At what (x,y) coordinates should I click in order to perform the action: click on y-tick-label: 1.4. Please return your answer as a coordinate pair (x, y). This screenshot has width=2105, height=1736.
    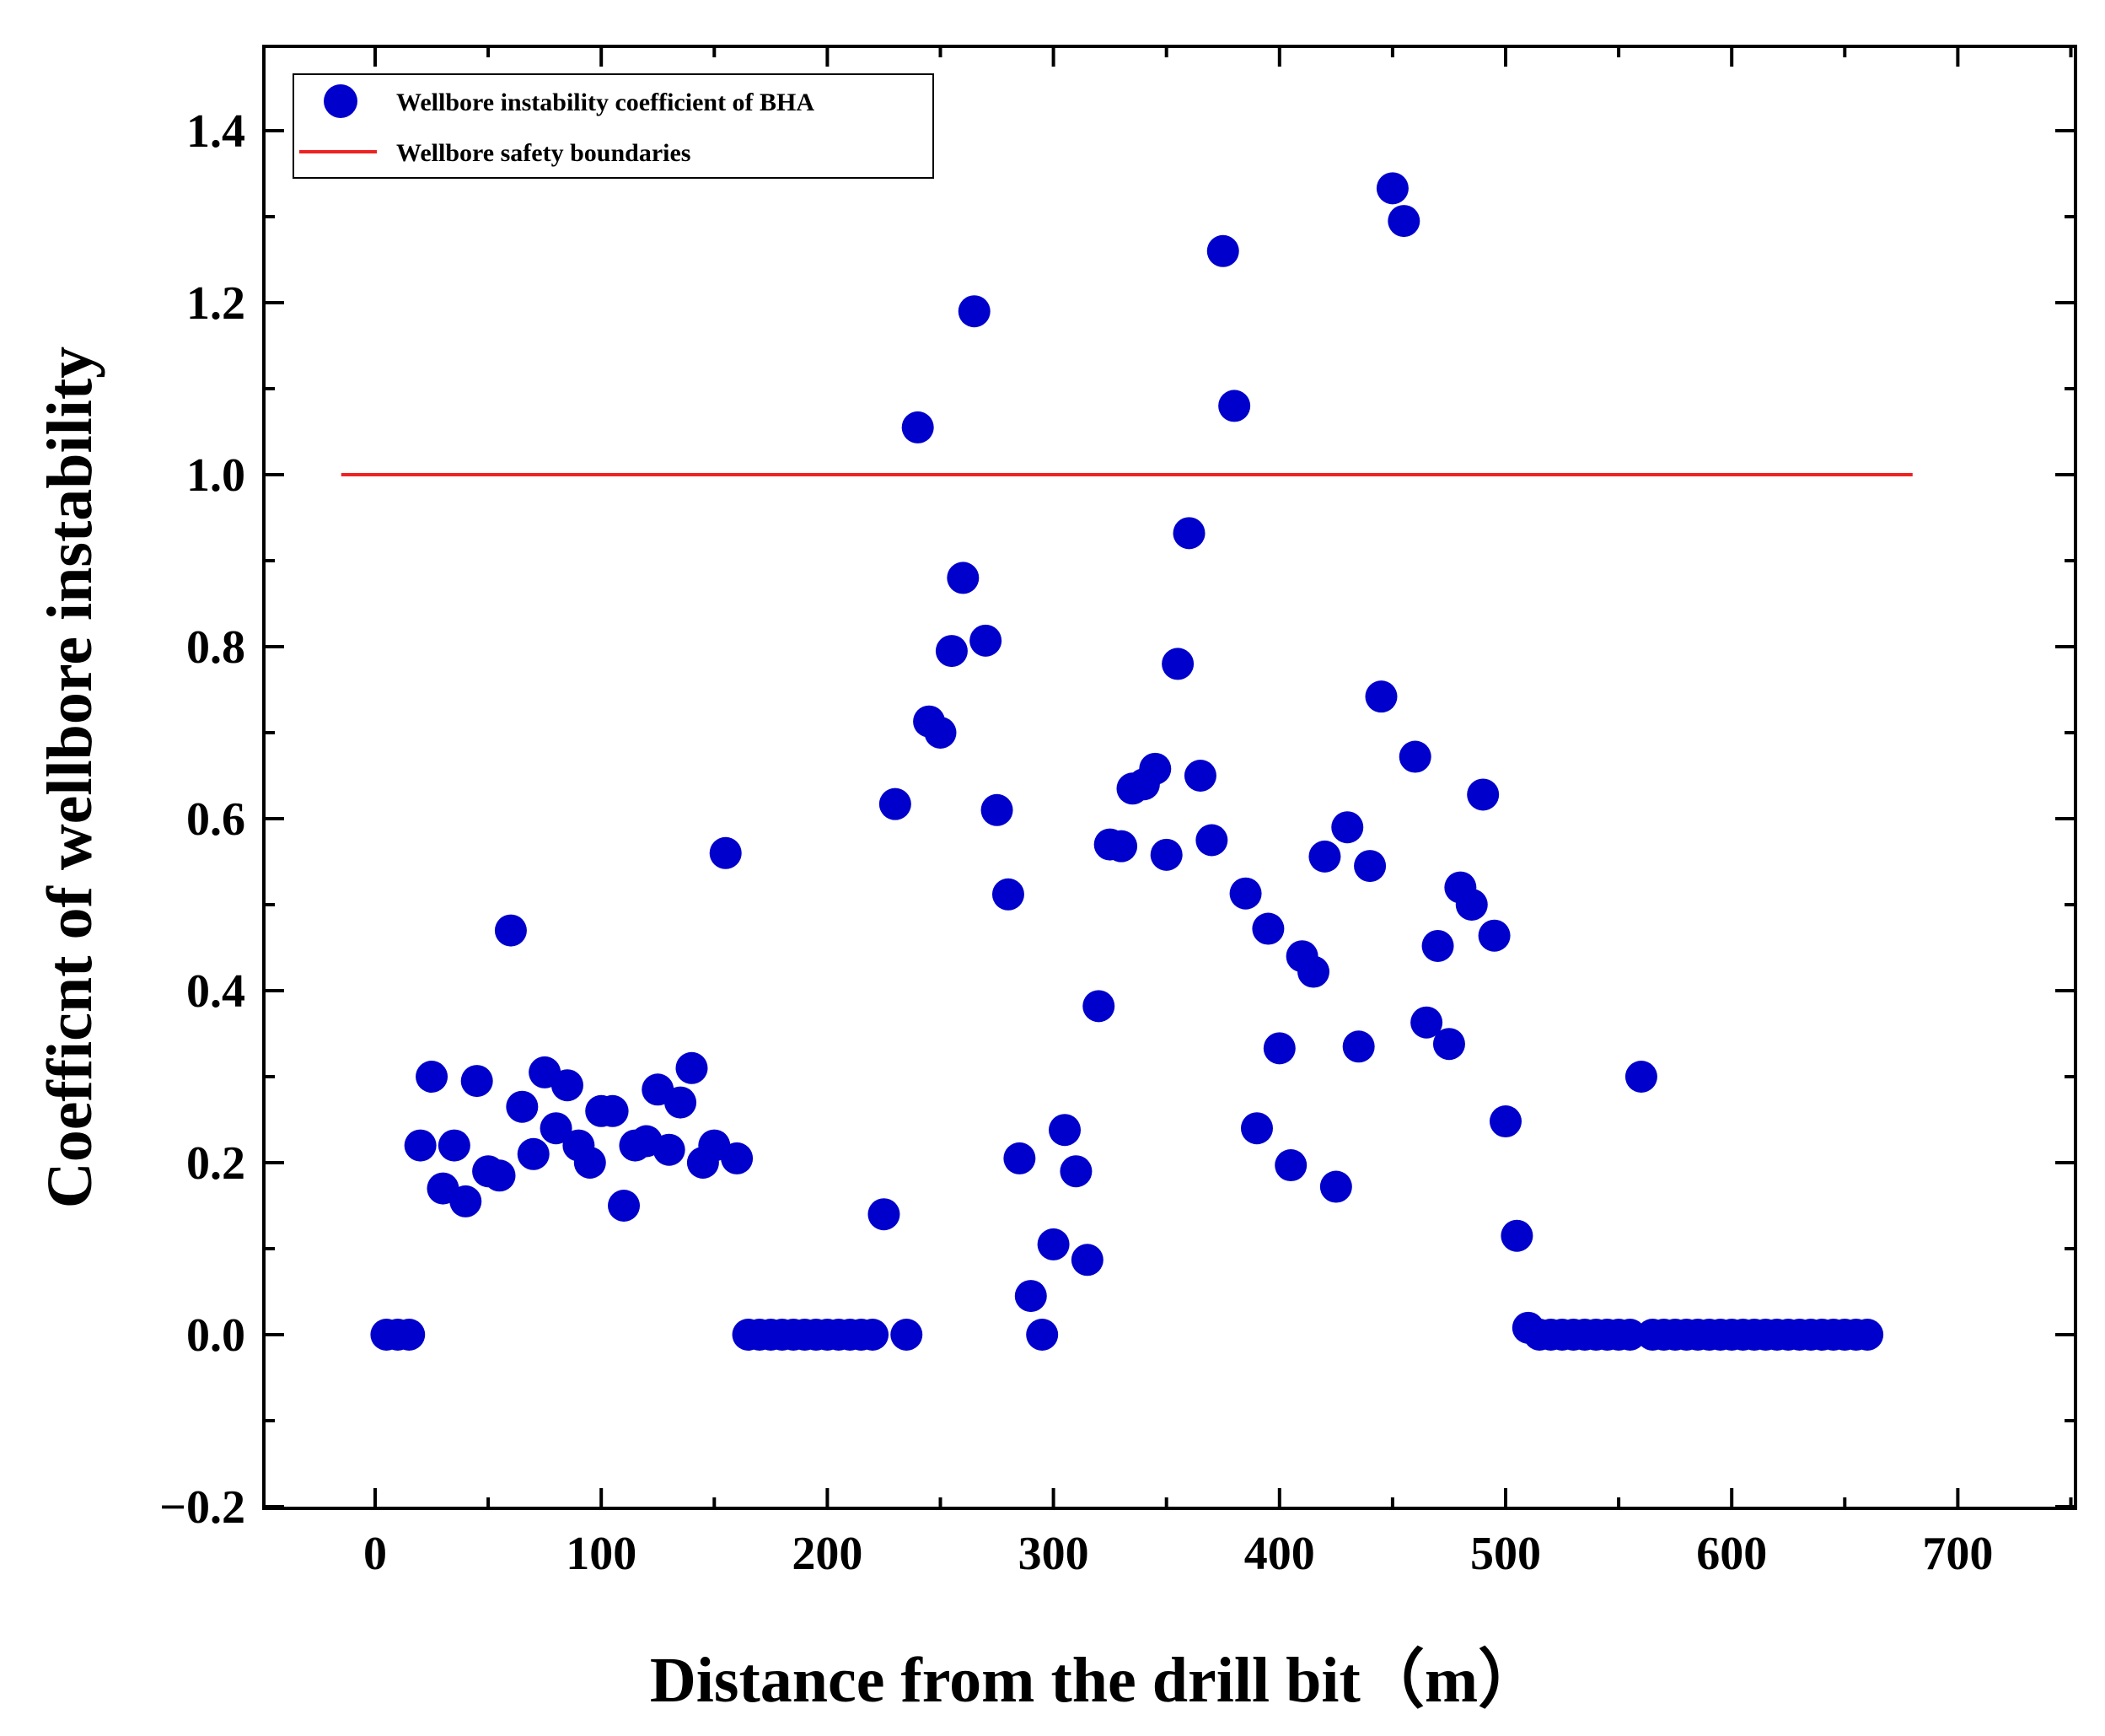
    Looking at the image, I should click on (216, 131).